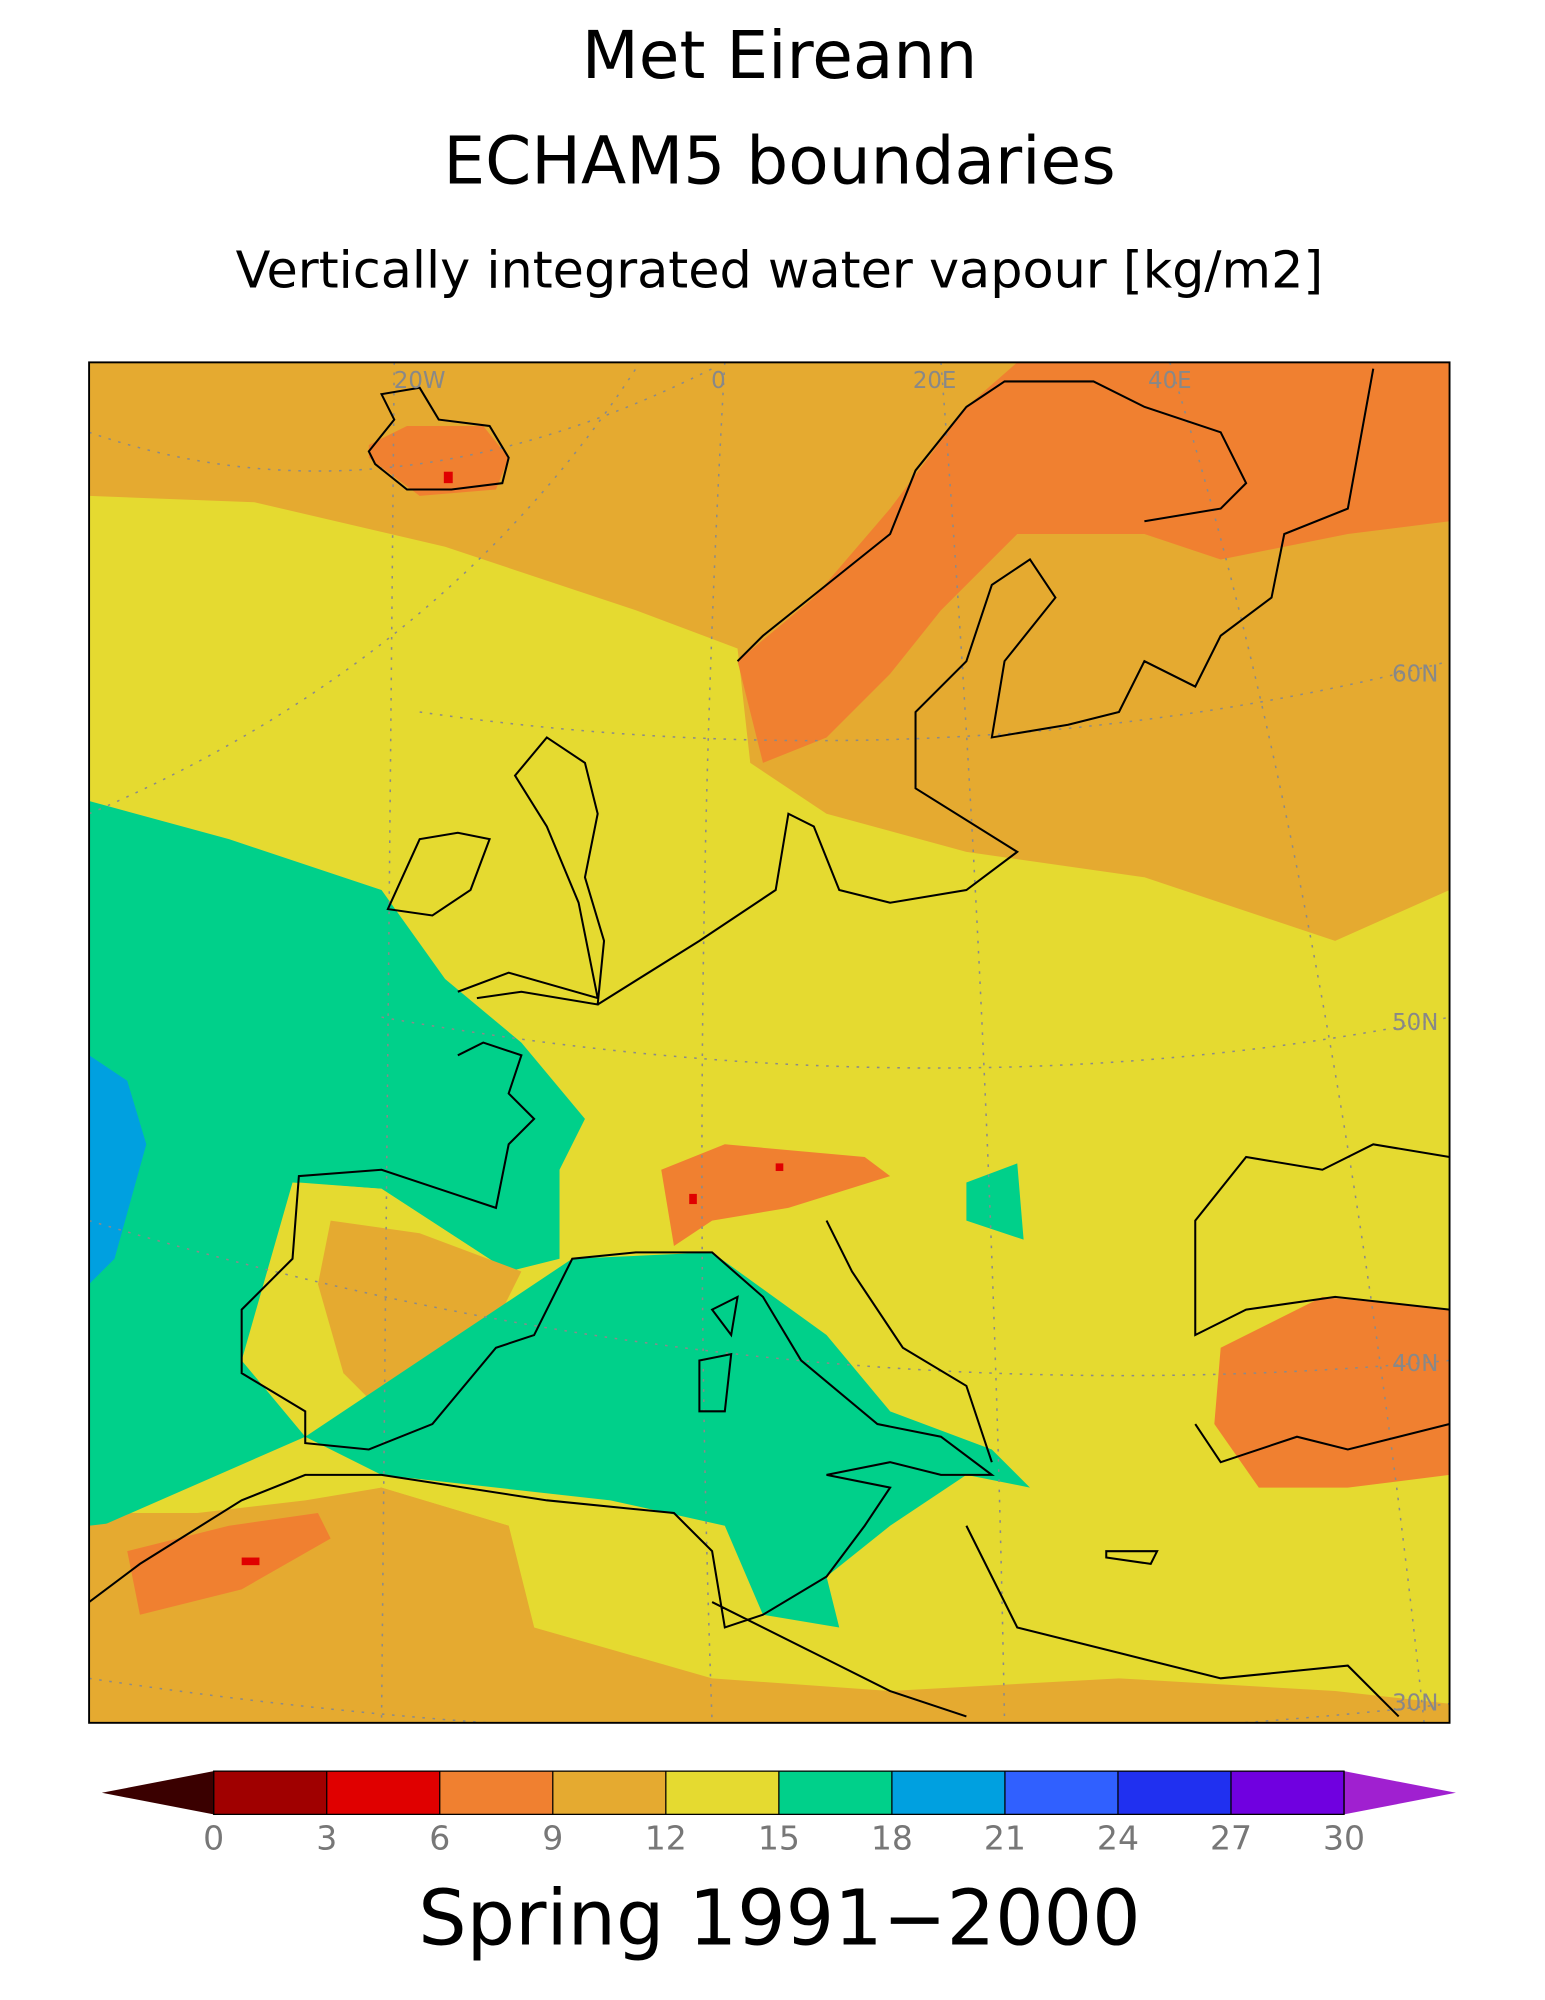  Describe the element at coordinates (213, 1837) in the screenshot. I see `colorbar-tick-label: 0` at that location.